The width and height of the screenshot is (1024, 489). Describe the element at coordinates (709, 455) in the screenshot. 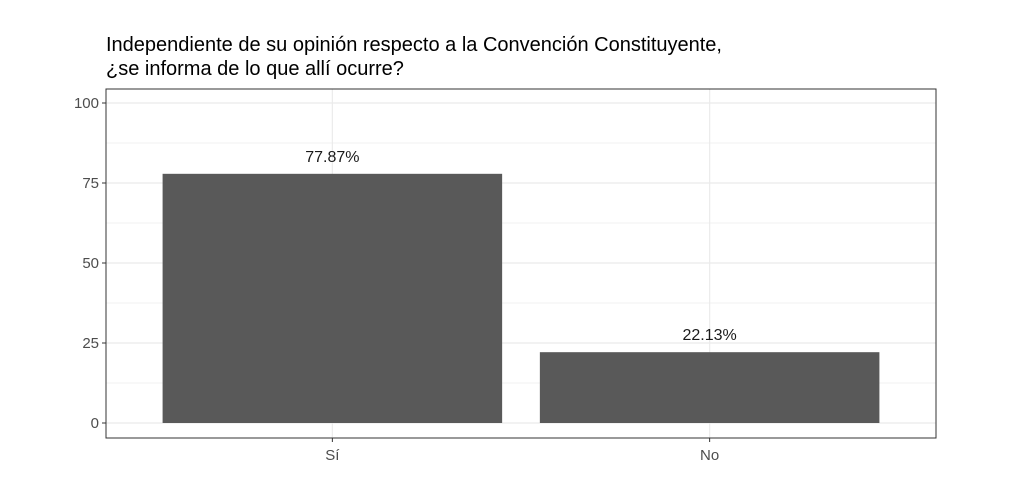

I see `x-tick-label: No` at that location.